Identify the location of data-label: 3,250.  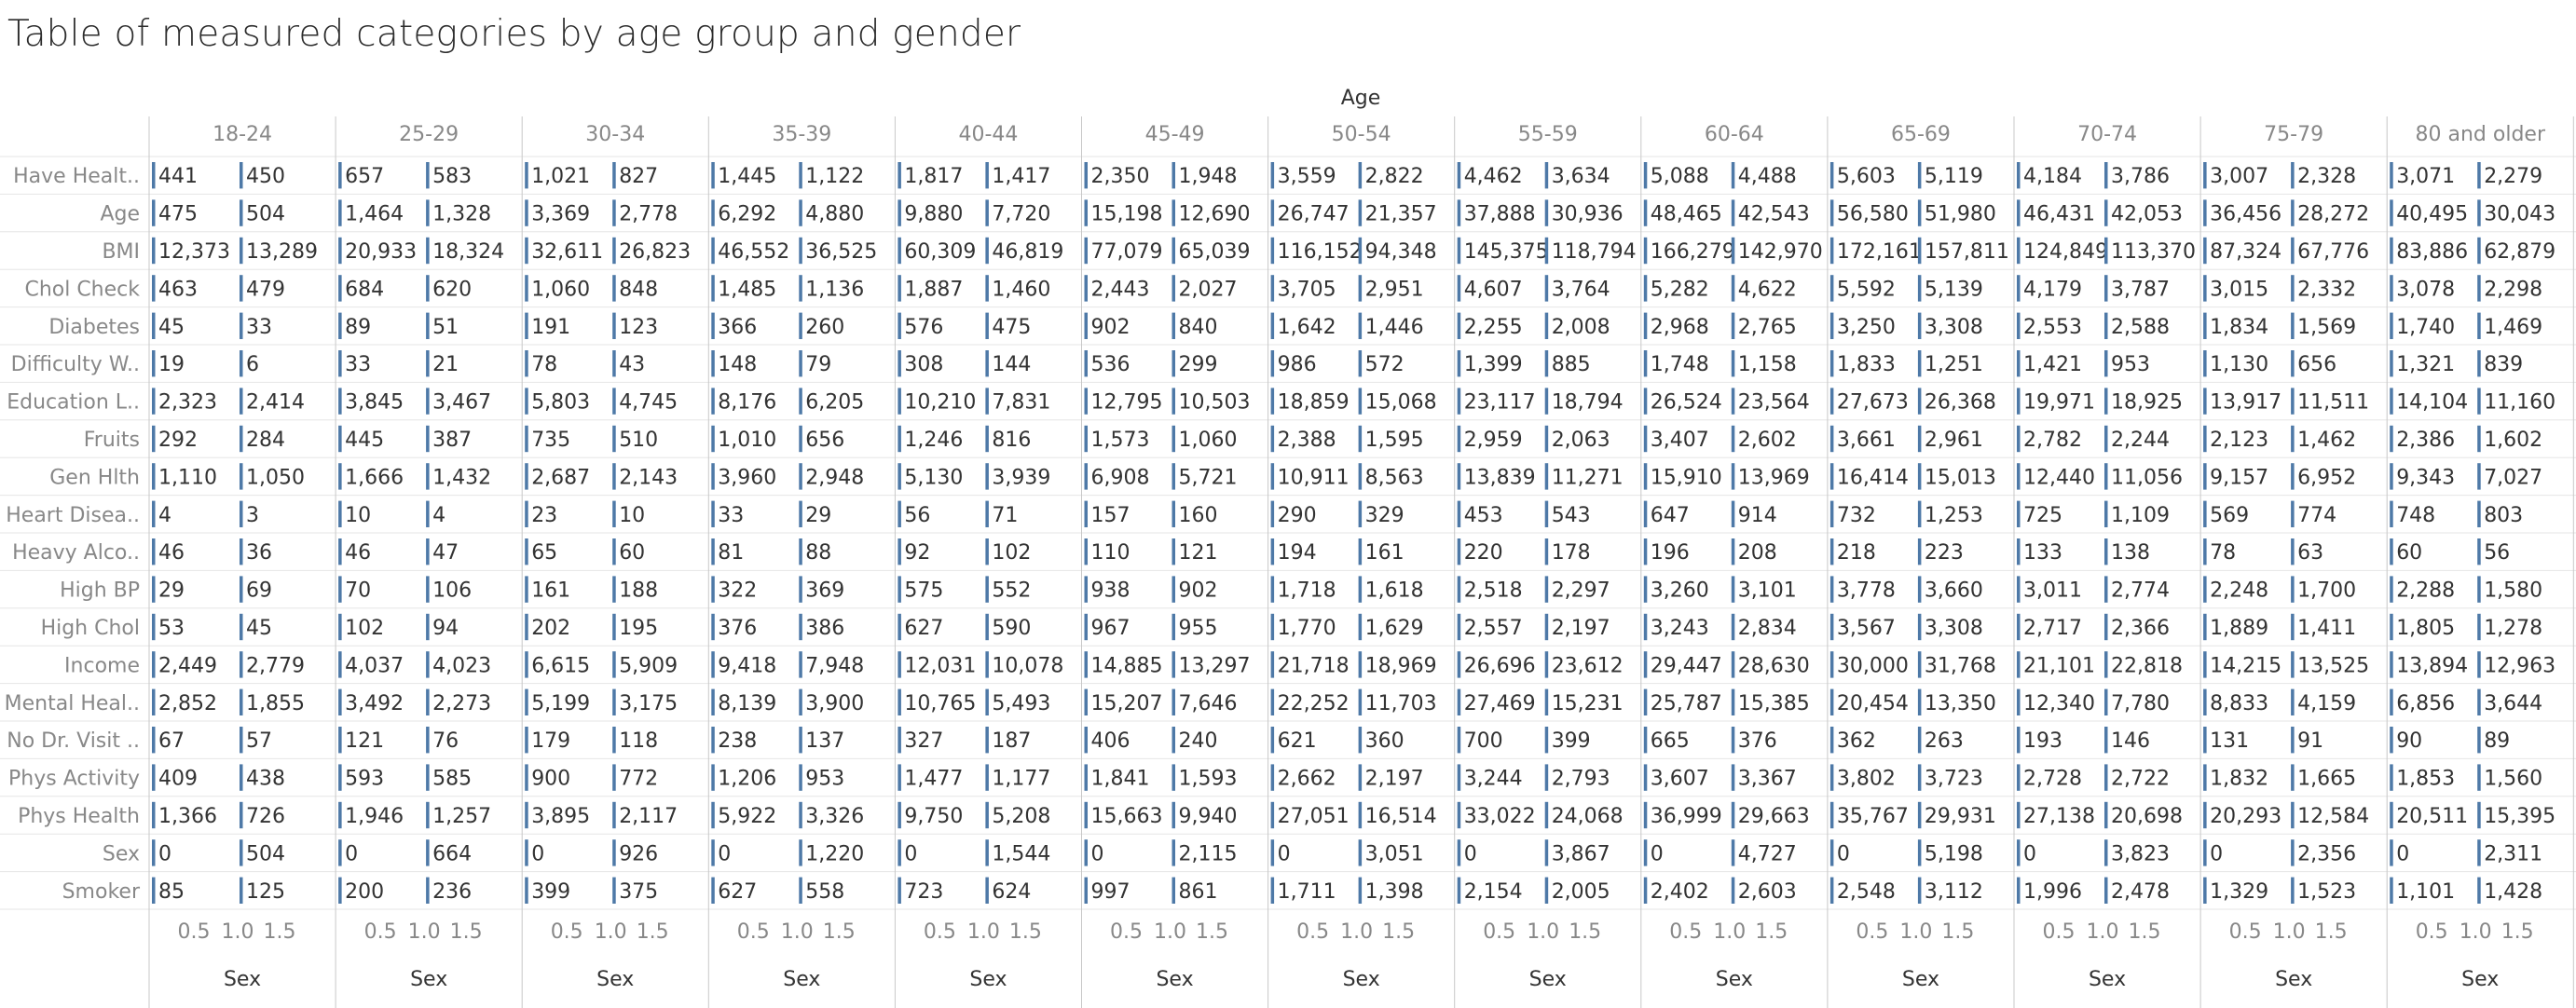
(1866, 327).